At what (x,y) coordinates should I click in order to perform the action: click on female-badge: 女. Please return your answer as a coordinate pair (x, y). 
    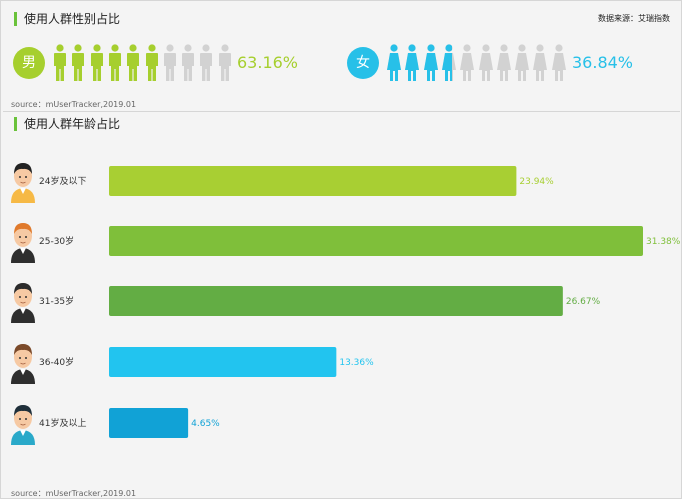
    Looking at the image, I should click on (363, 63).